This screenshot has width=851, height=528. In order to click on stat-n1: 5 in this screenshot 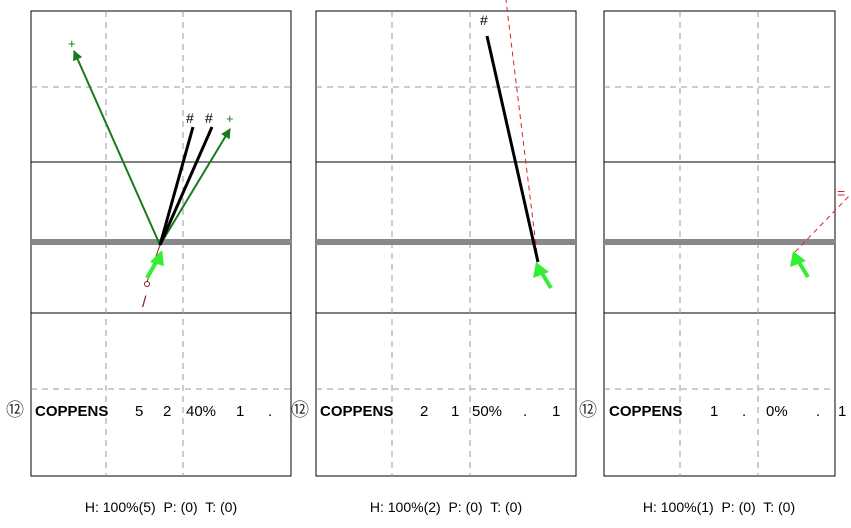, I will do `click(139, 411)`.